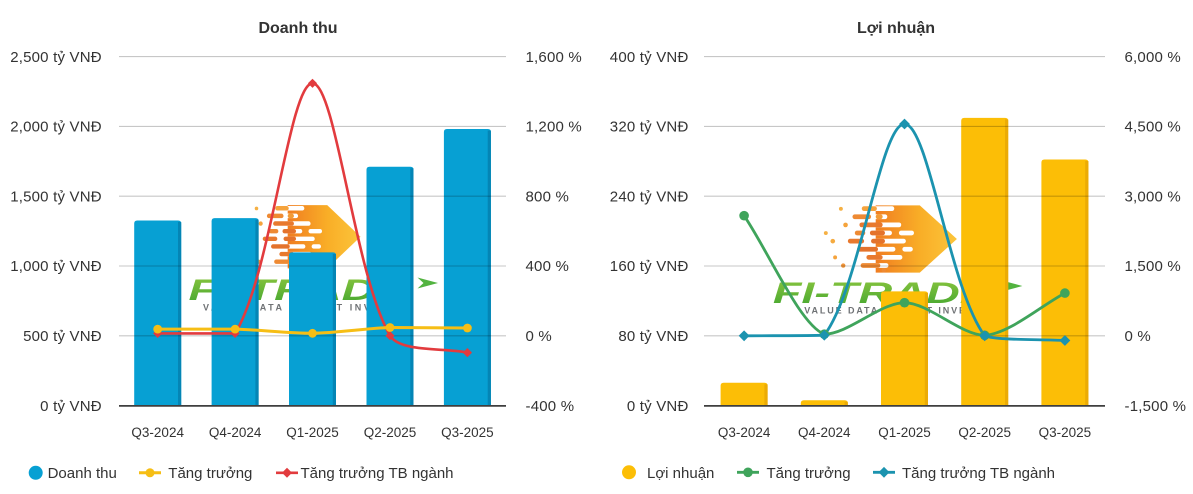 The image size is (1193, 494). What do you see at coordinates (62, 336) in the screenshot?
I see `svg-text: 500 tỷ VNĐ` at bounding box center [62, 336].